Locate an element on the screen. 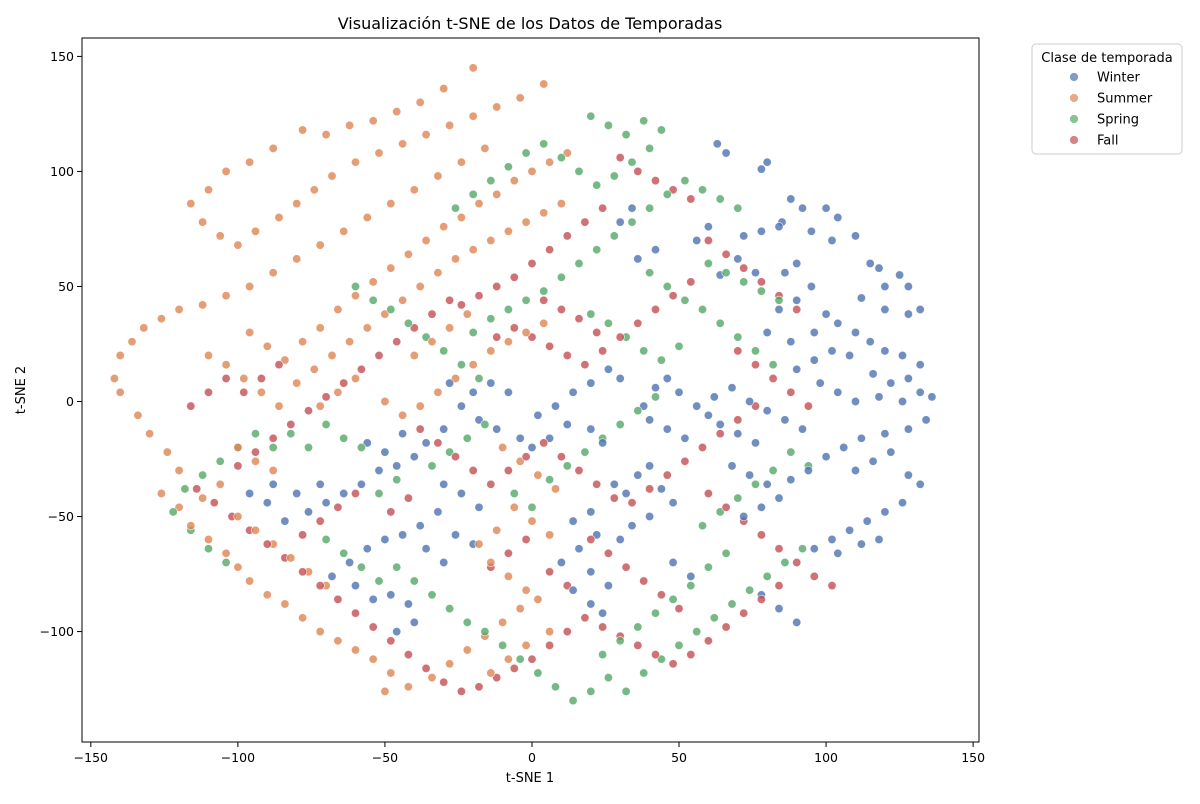 The width and height of the screenshot is (1200, 804). legend-label-summer: Summer is located at coordinates (1125, 99).